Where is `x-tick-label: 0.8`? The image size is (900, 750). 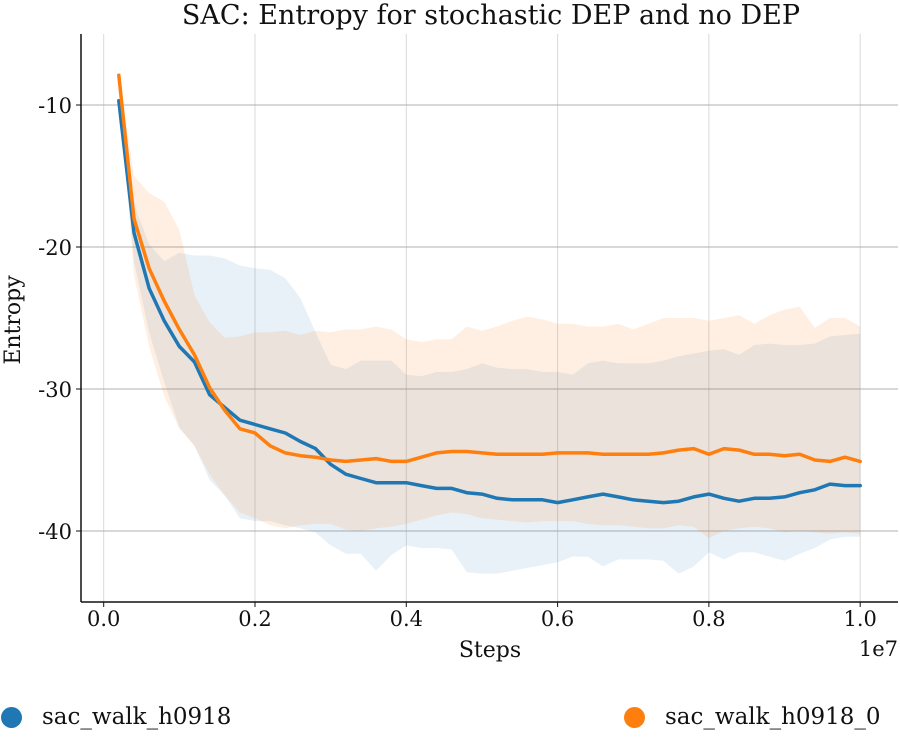 x-tick-label: 0.8 is located at coordinates (708, 619).